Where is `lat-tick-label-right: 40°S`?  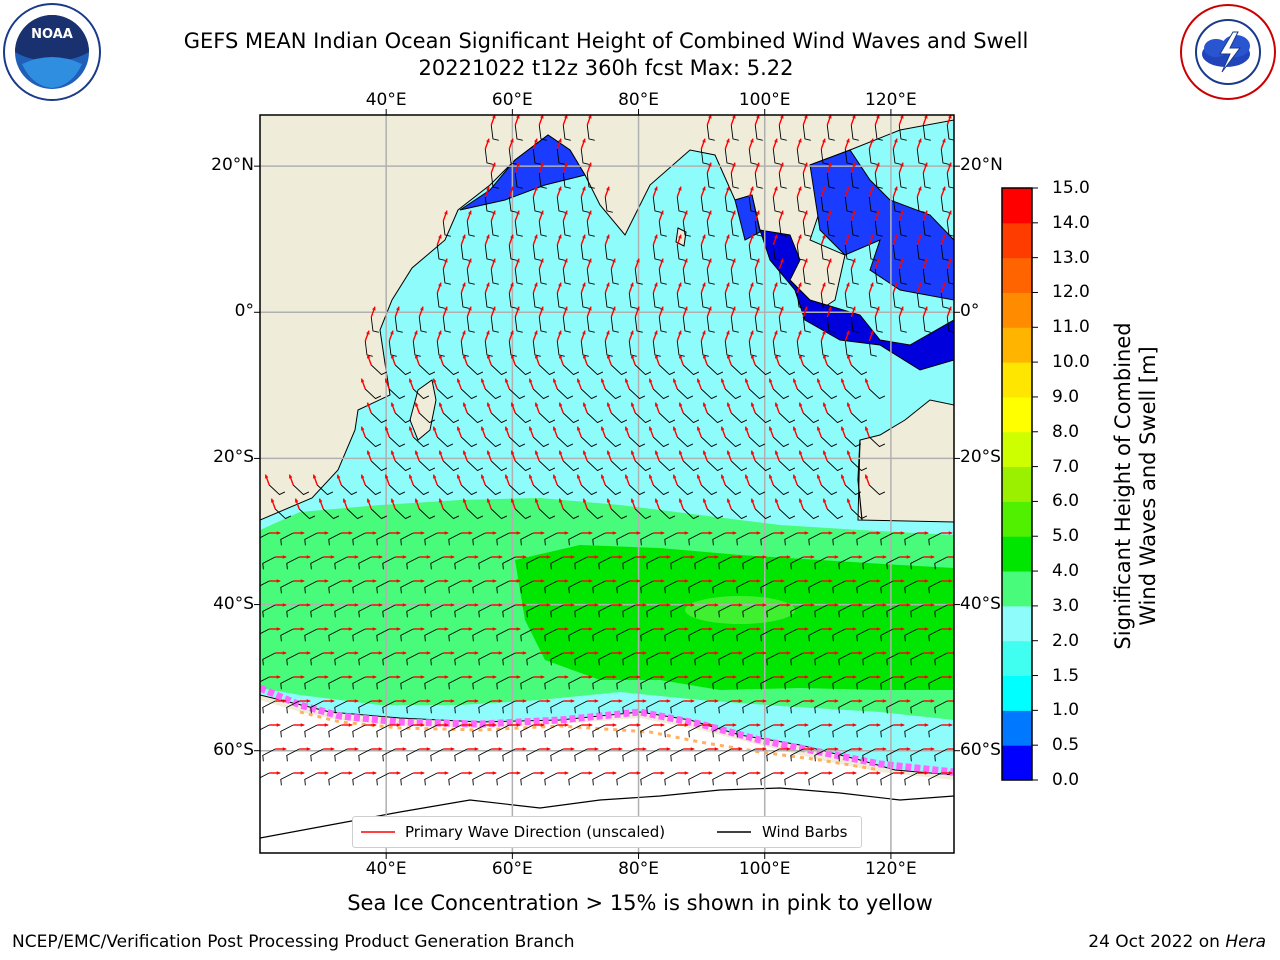
lat-tick-label-right: 40°S is located at coordinates (980, 603).